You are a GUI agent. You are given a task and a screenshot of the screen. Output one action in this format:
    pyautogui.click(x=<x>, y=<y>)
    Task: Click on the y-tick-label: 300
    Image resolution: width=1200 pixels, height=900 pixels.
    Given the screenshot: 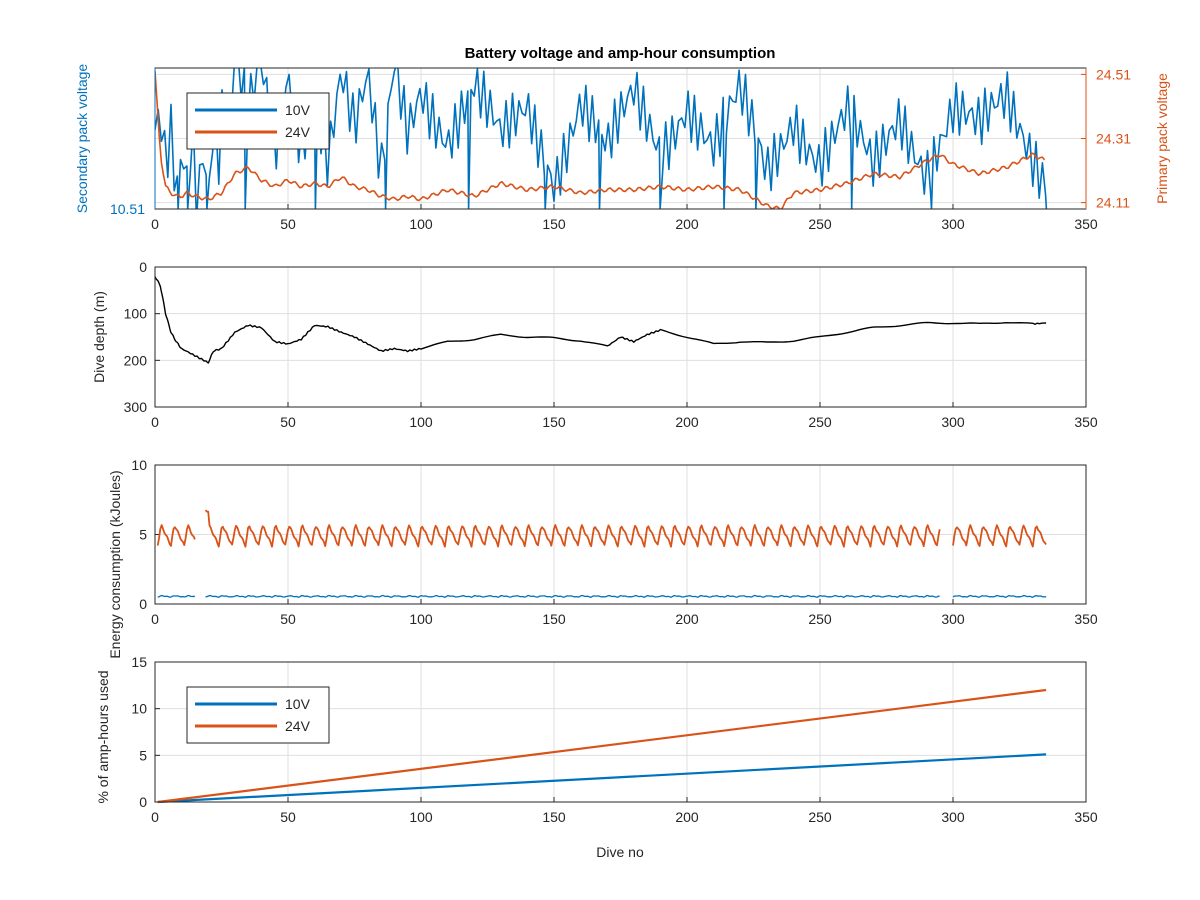 What is the action you would take?
    pyautogui.click(x=136, y=407)
    